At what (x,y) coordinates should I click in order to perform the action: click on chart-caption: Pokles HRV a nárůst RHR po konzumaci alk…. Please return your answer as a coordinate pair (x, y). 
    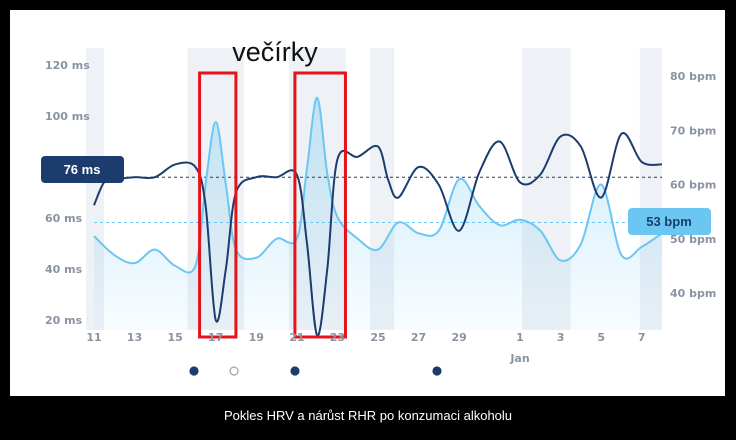
    Looking at the image, I should click on (368, 415).